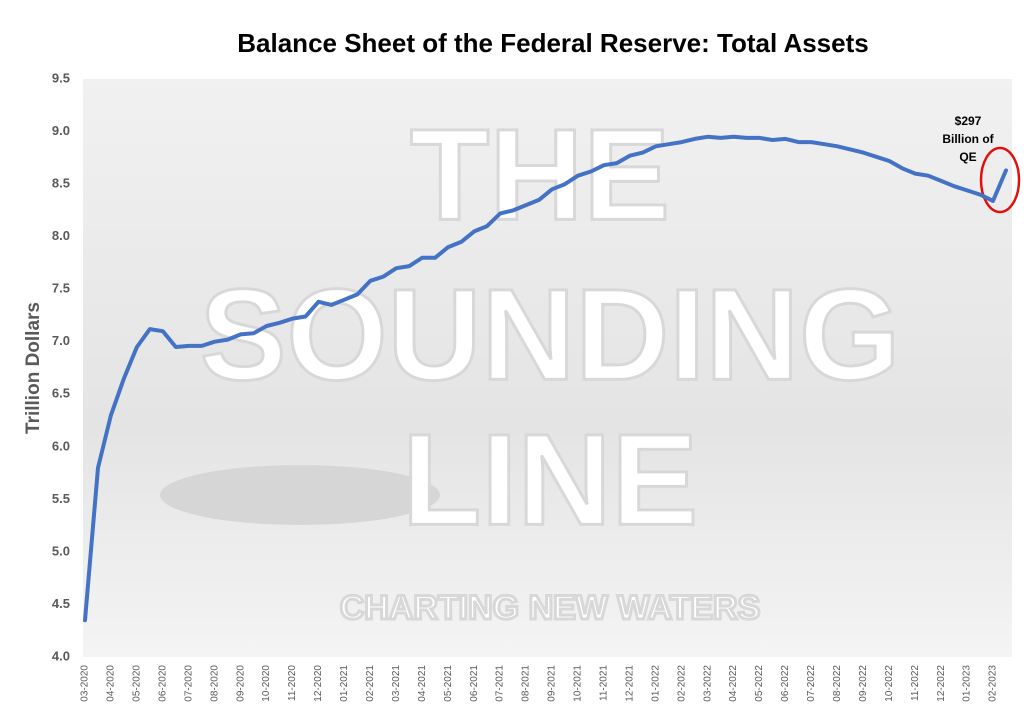 The height and width of the screenshot is (715, 1024). Describe the element at coordinates (61, 655) in the screenshot. I see `y-tick-label: 4.0` at that location.